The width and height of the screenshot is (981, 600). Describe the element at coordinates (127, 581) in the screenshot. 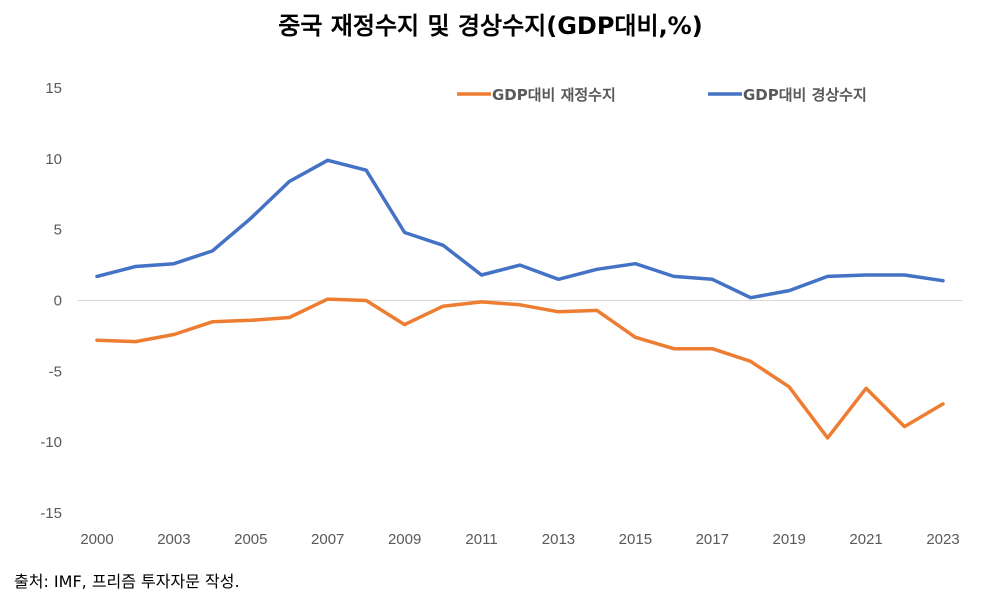

I see `source-note: 출처: IMF, 프리즘 투자자문 작성.` at that location.